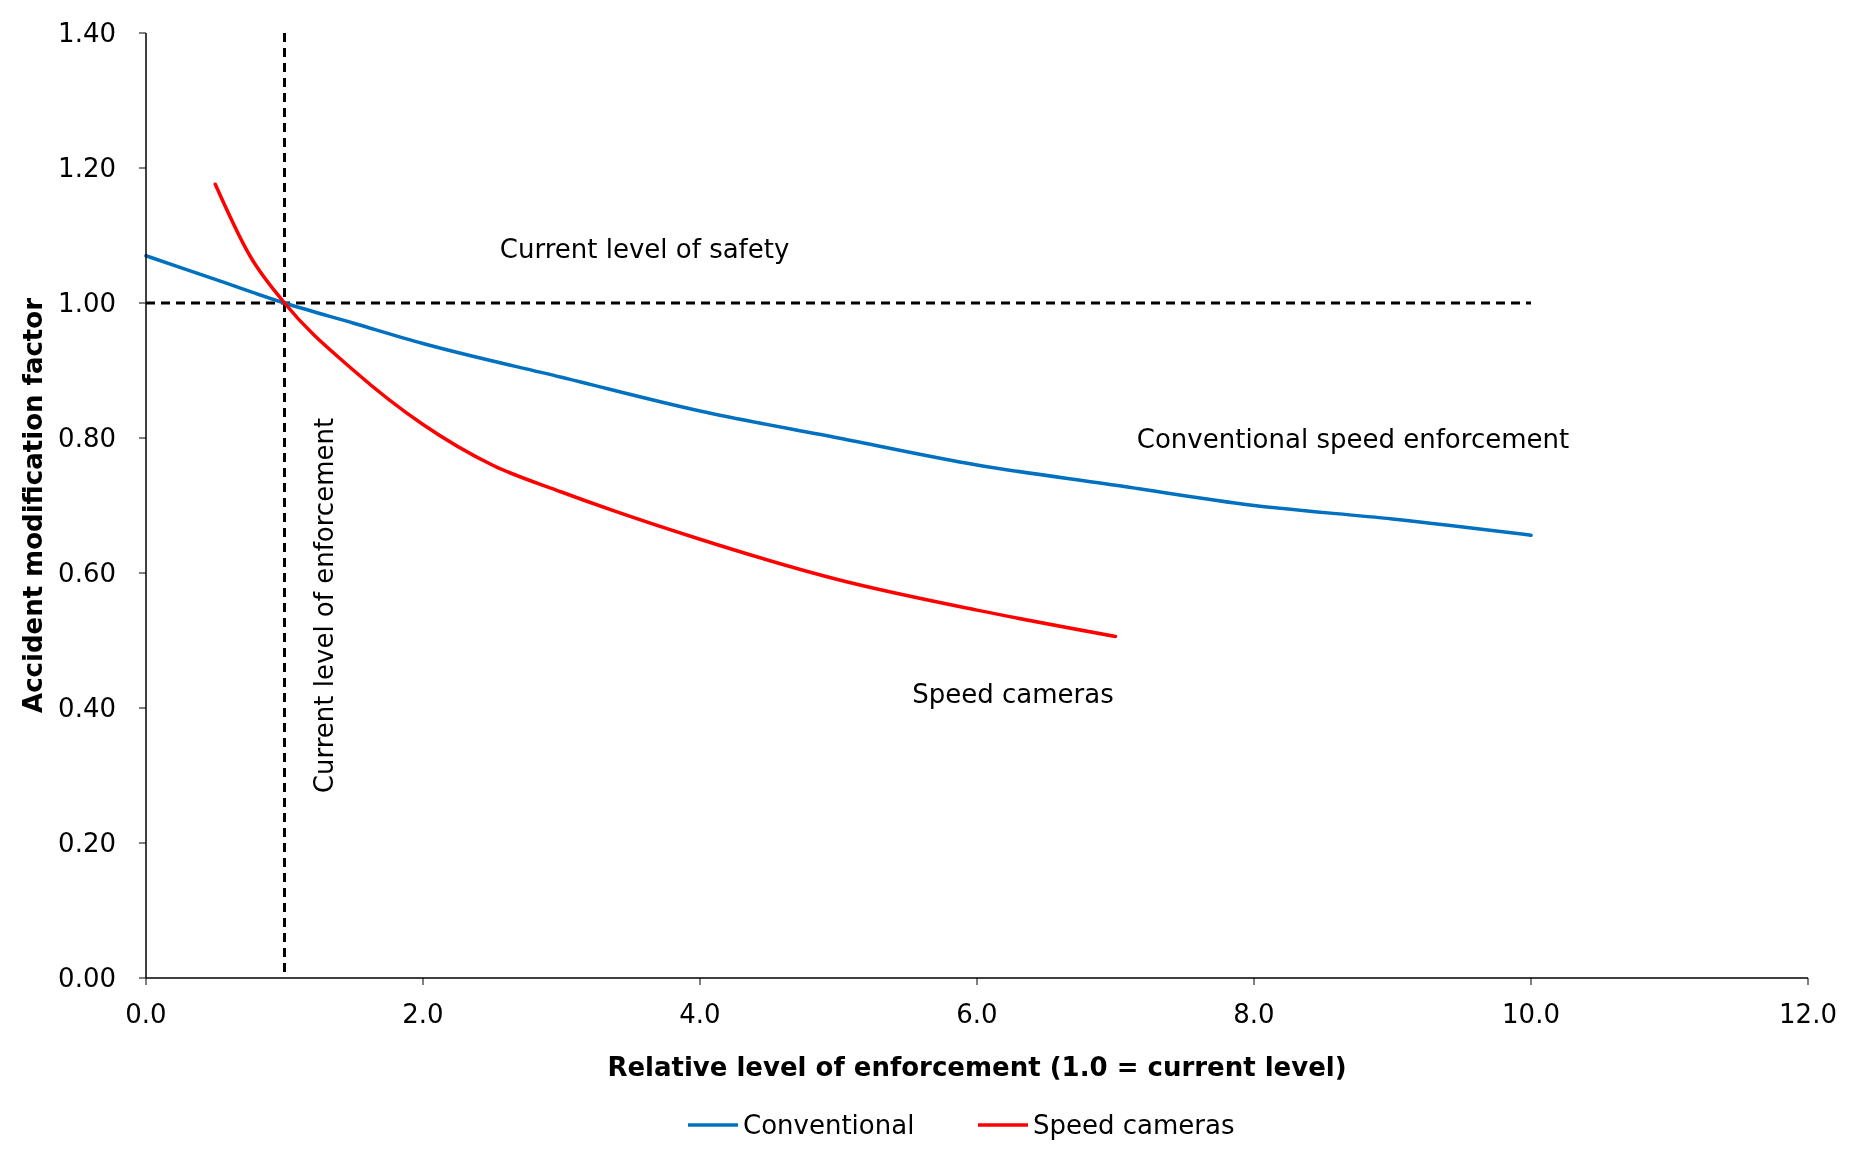 The height and width of the screenshot is (1154, 1870). Describe the element at coordinates (644, 249) in the screenshot. I see `ref-line-label: Current level of safety` at that location.